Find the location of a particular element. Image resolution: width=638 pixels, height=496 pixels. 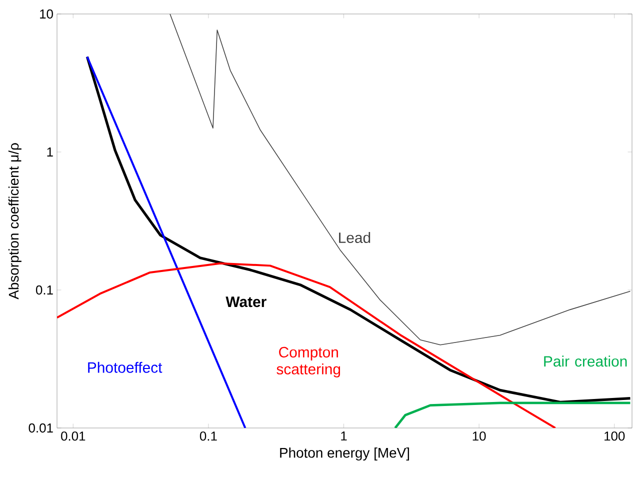

x-tick-label: 0.01 is located at coordinates (73, 436).